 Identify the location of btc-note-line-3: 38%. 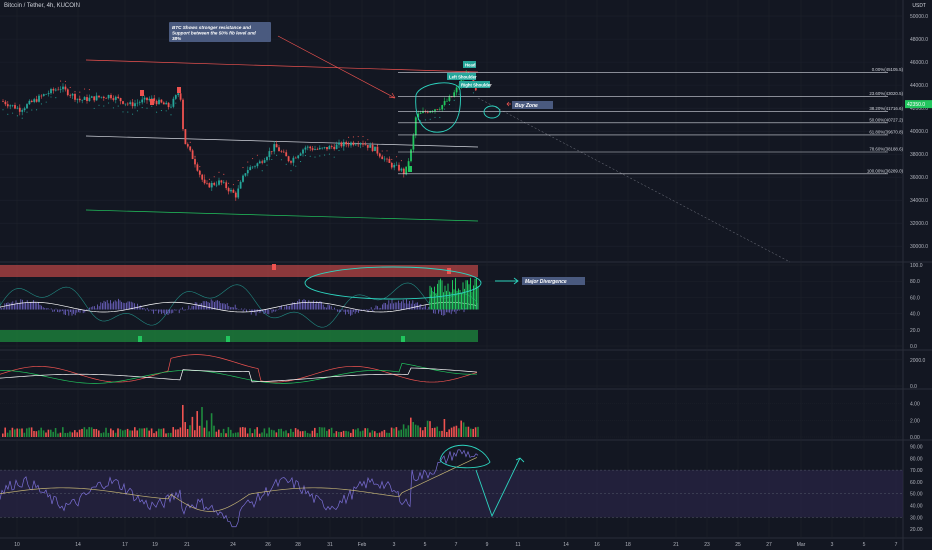
(176, 38).